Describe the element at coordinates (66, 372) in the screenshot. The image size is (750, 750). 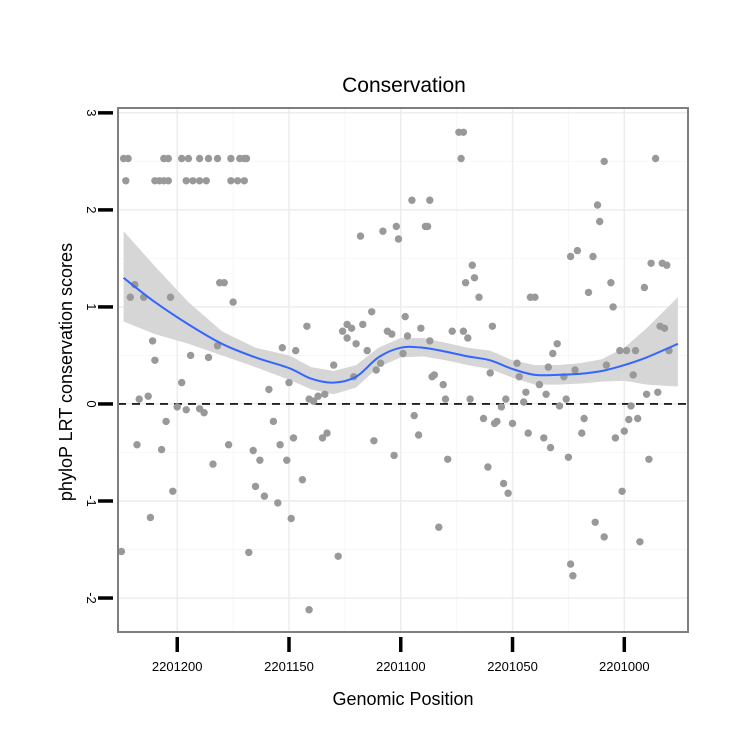
I see `y-axis-label: phyloP LRT conservation scores` at that location.